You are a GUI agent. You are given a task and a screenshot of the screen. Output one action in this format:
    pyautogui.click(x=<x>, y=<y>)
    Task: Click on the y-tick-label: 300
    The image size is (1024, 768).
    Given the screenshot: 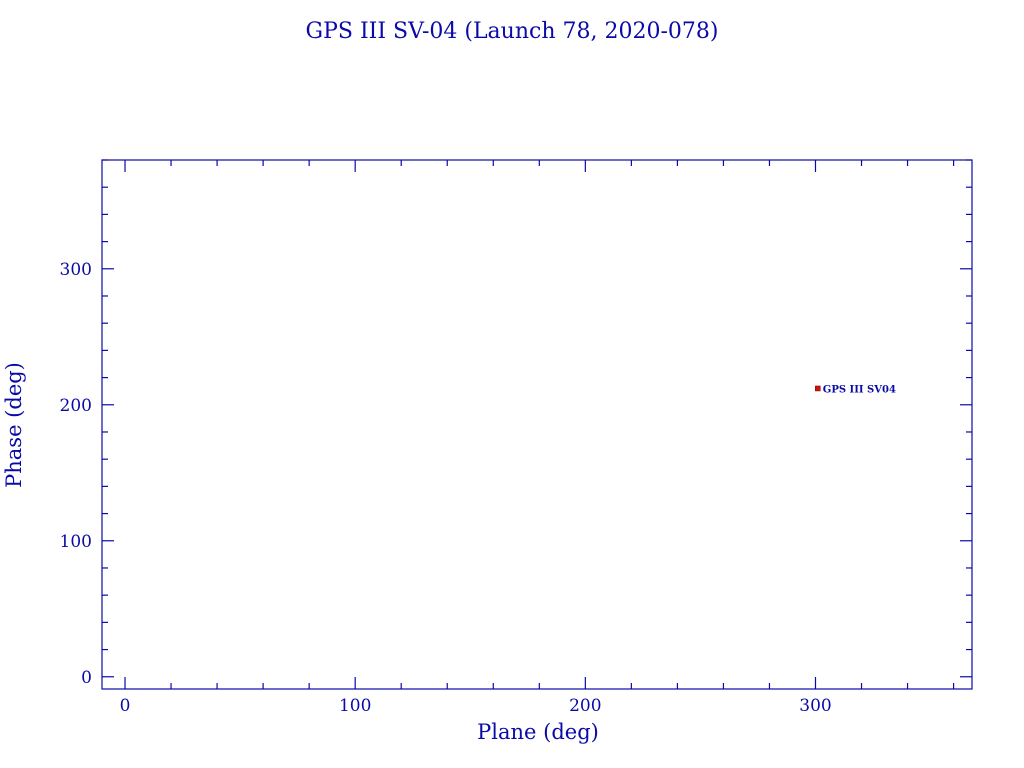 What is the action you would take?
    pyautogui.click(x=76, y=270)
    